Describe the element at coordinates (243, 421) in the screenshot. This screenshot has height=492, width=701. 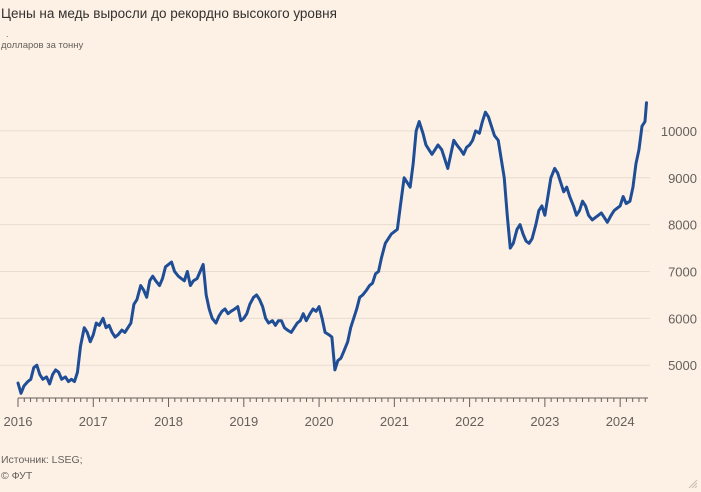
I see `x-tick-label-2019: 2019` at that location.